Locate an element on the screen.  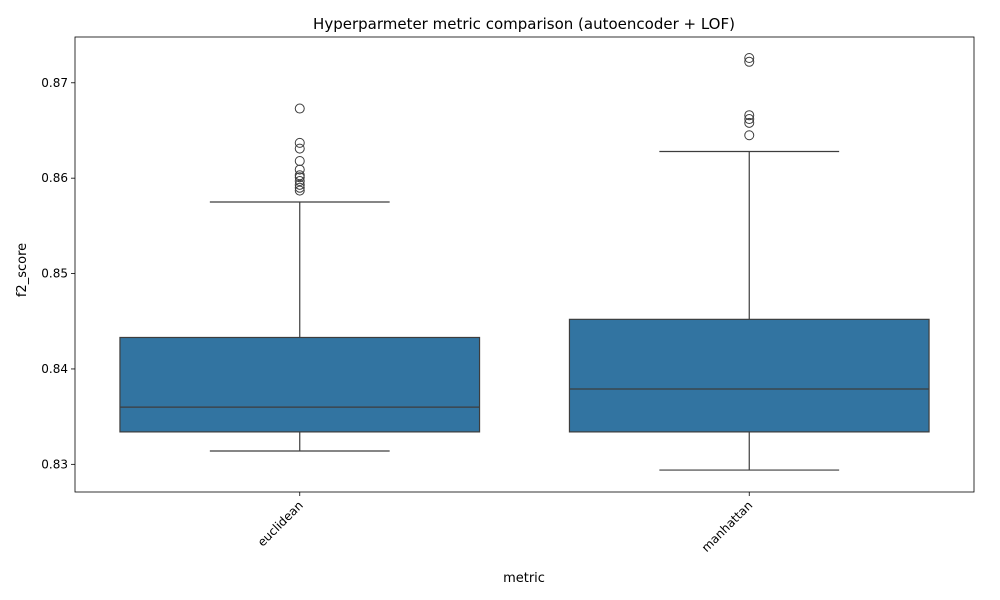
y-axis: 0.83 0.84 0.85 0.86 0.87 is located at coordinates (58, 273).